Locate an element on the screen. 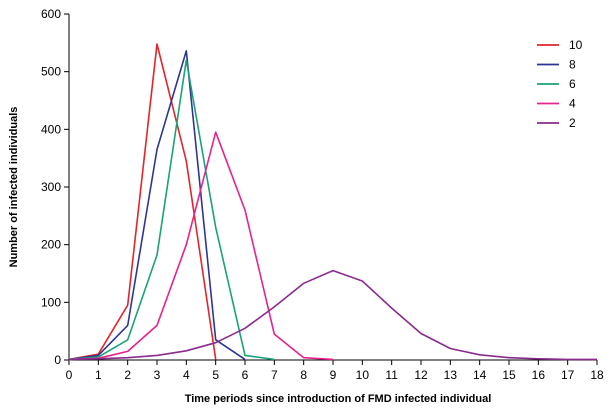 The width and height of the screenshot is (611, 411). y-tick-label: 400 is located at coordinates (51, 129).